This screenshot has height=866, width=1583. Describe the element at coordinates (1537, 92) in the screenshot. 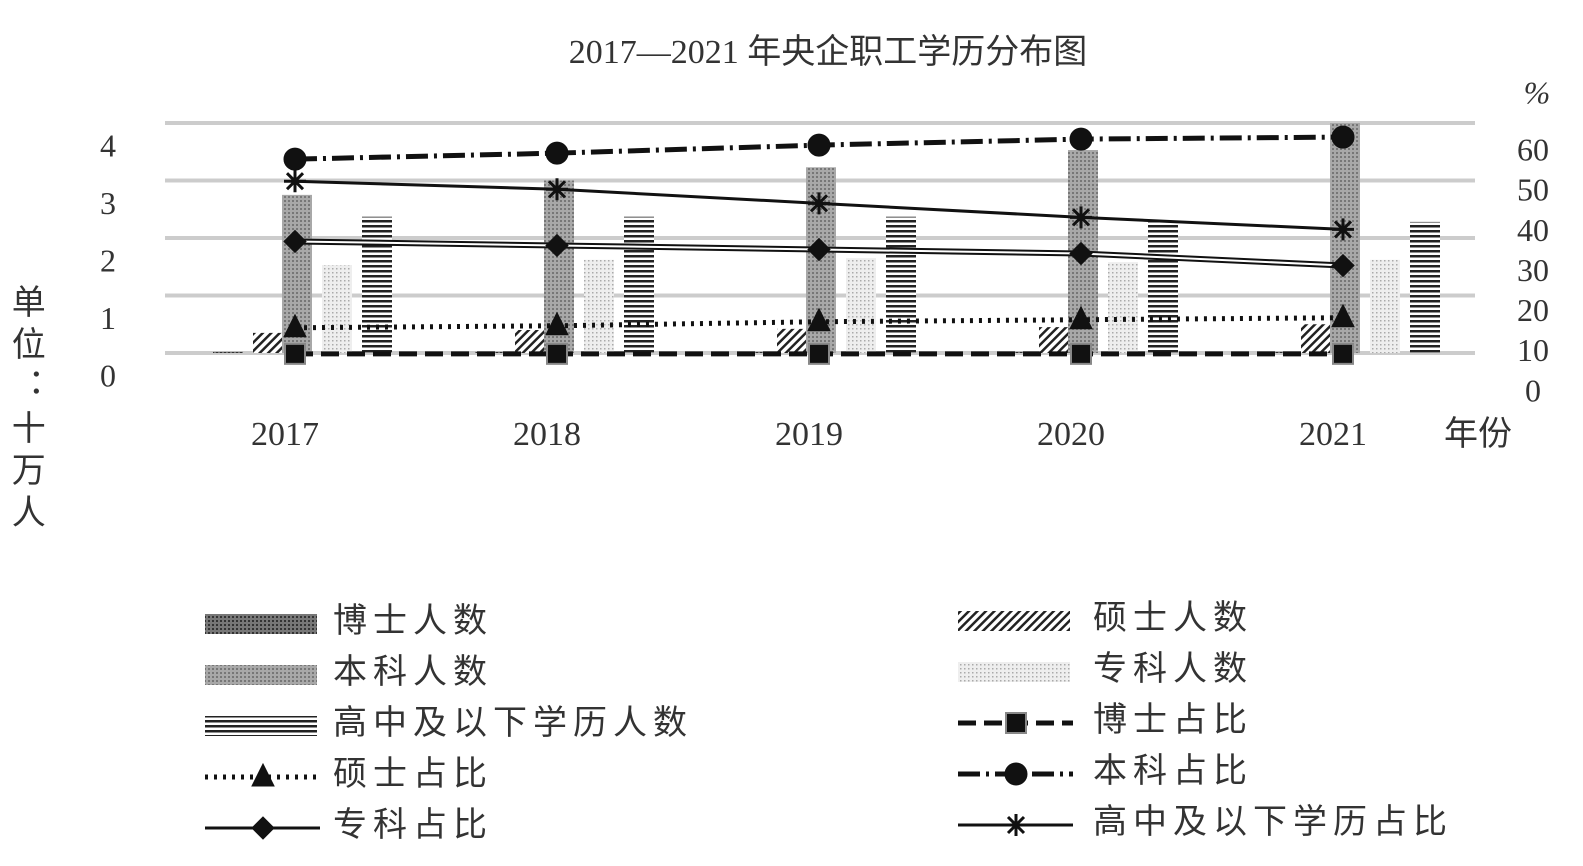

I see `y2-axis-label: %` at that location.